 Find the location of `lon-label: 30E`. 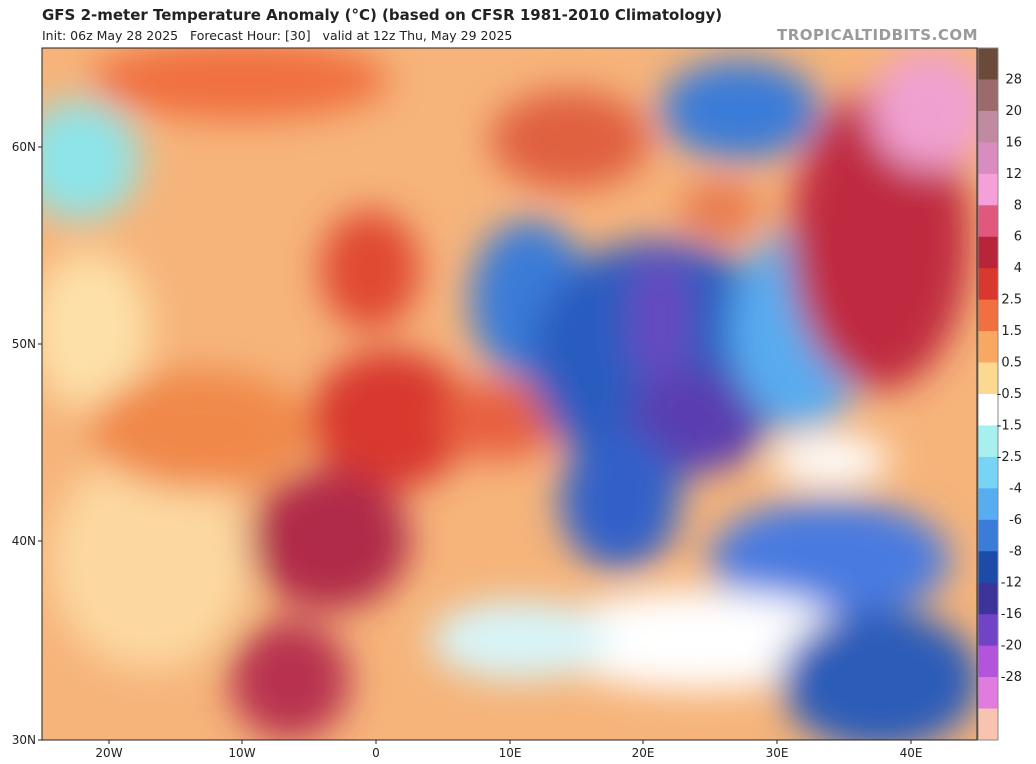

lon-label: 30E is located at coordinates (777, 753).